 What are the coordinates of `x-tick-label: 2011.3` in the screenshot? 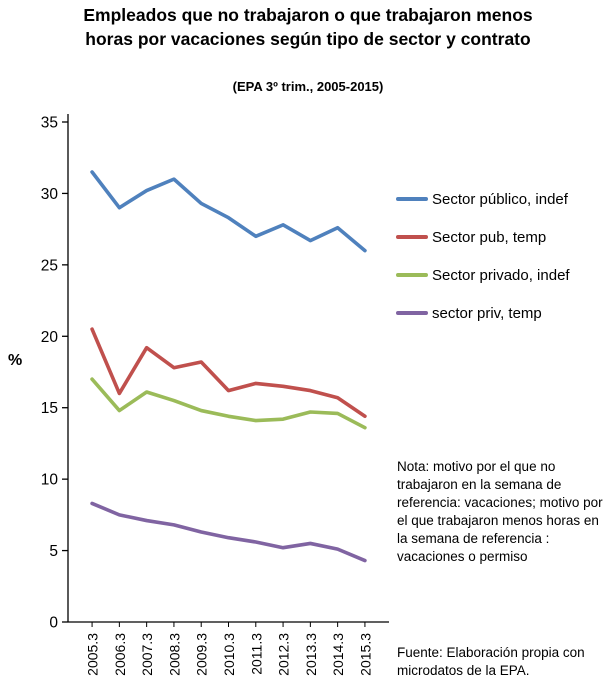 It's located at (256, 654).